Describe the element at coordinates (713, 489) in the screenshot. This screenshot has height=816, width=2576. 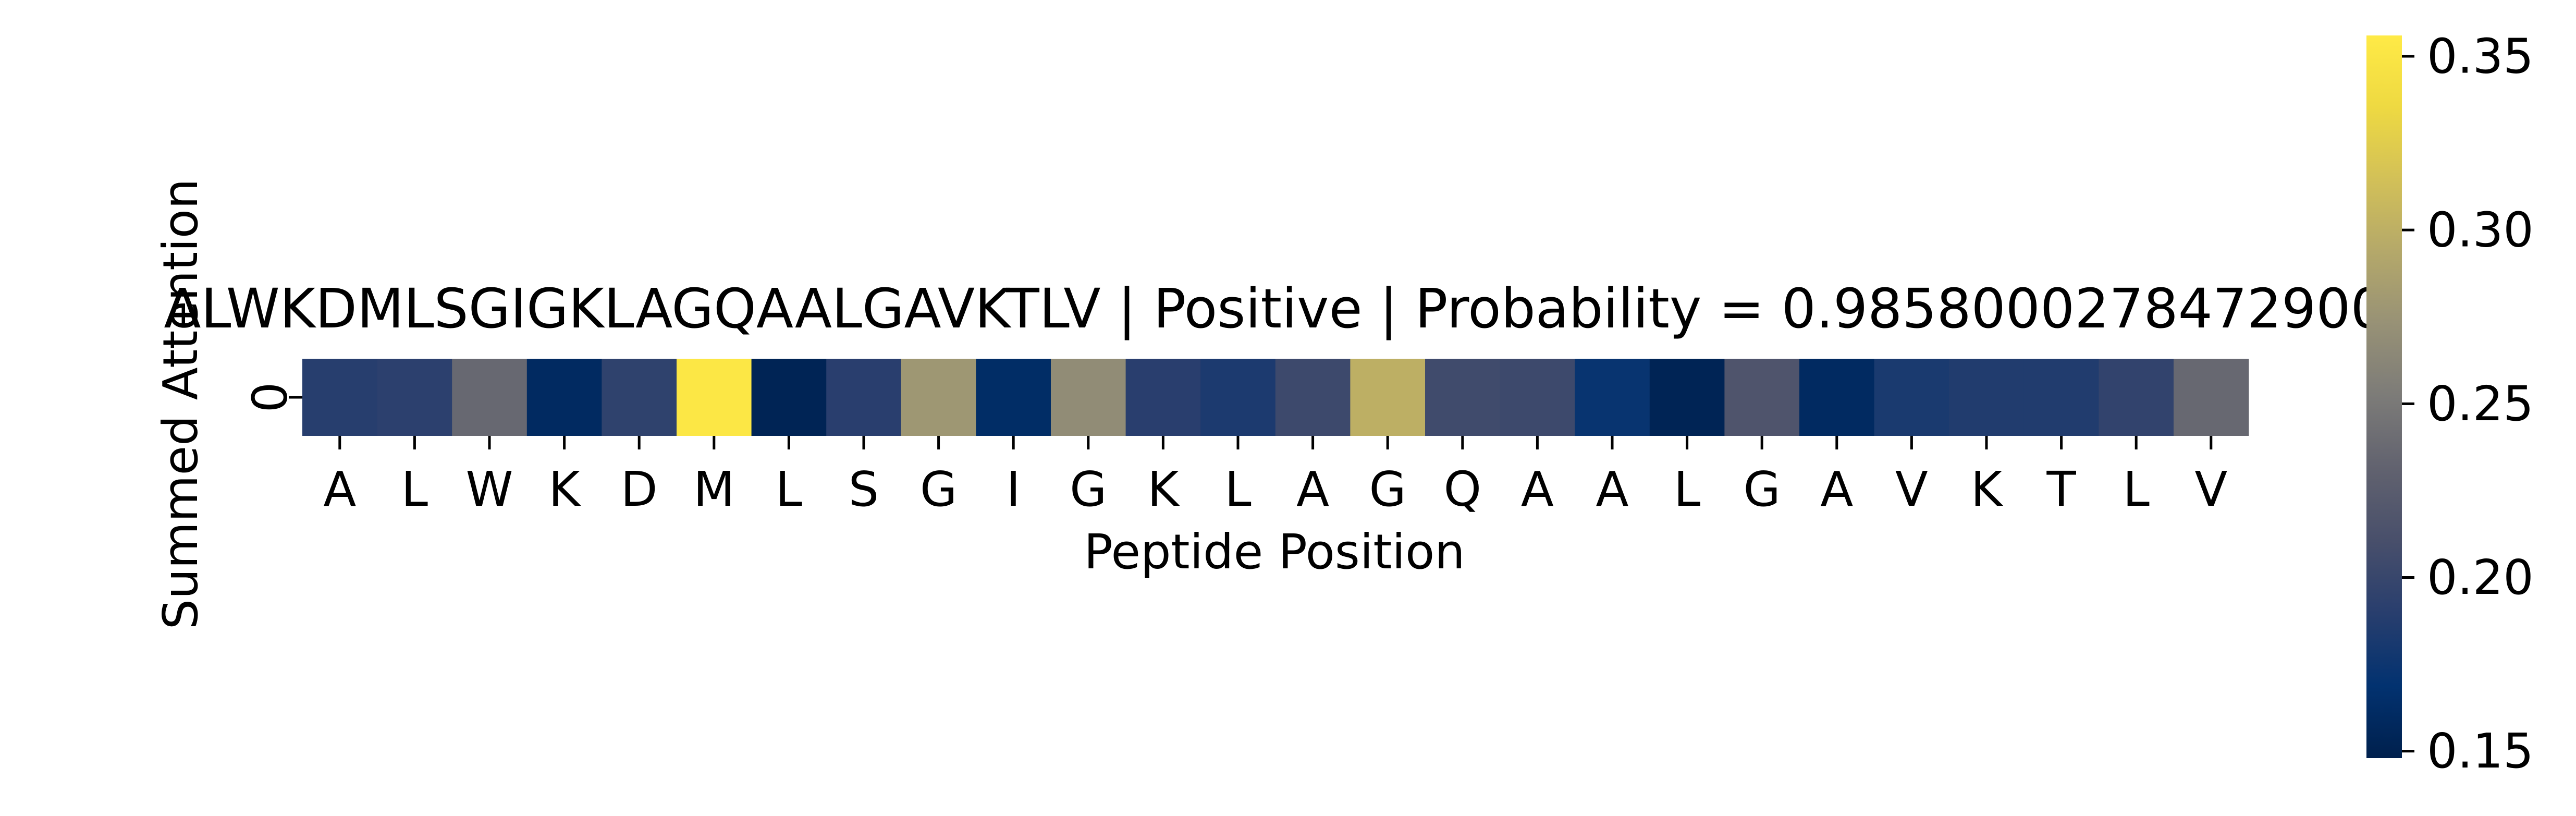
I see `x-tick-label: M` at that location.